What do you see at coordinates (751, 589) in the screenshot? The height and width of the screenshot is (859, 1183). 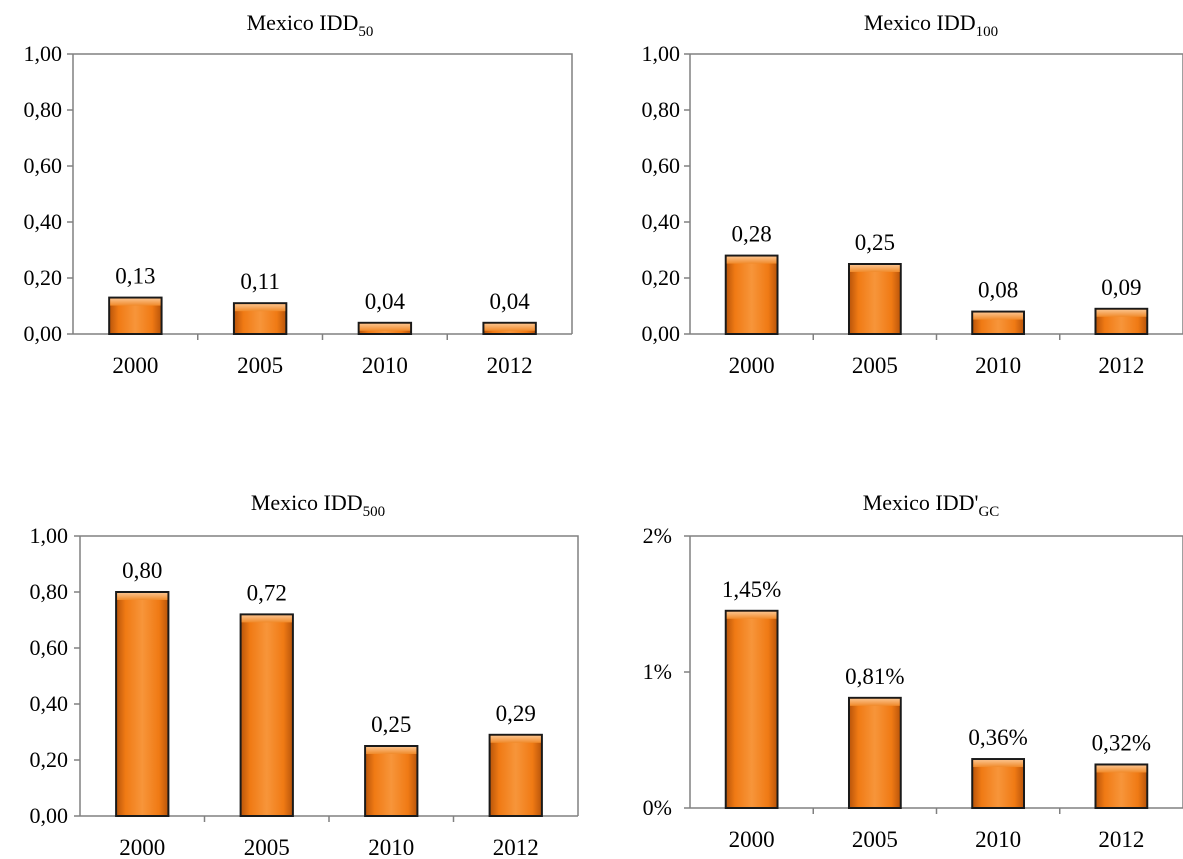 I see `data-label: 1,45%` at bounding box center [751, 589].